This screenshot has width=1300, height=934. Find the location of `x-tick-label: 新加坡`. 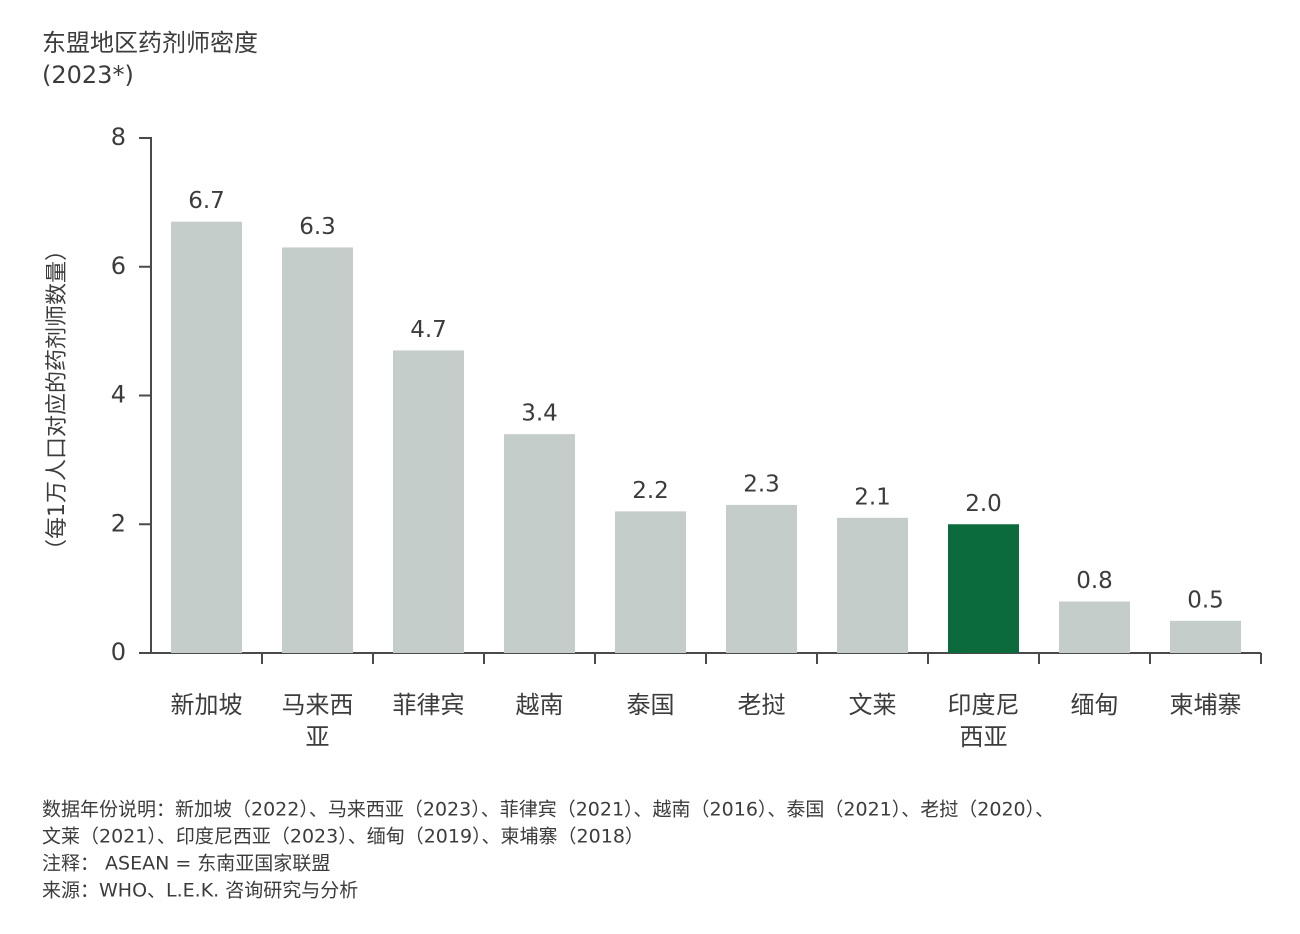

x-tick-label: 新加坡 is located at coordinates (207, 705).